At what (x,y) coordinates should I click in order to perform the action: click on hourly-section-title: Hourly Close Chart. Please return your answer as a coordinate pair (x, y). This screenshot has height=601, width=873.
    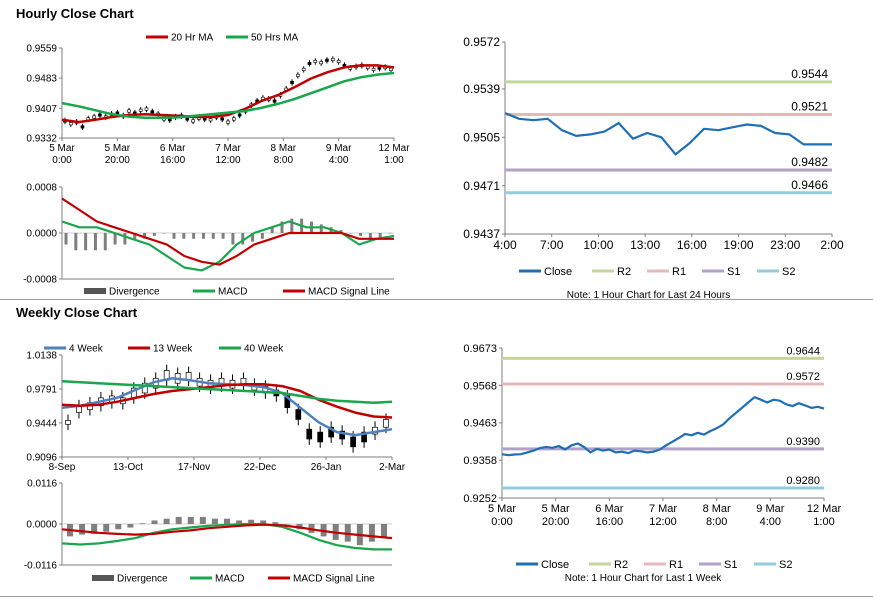
    Looking at the image, I should click on (75, 13).